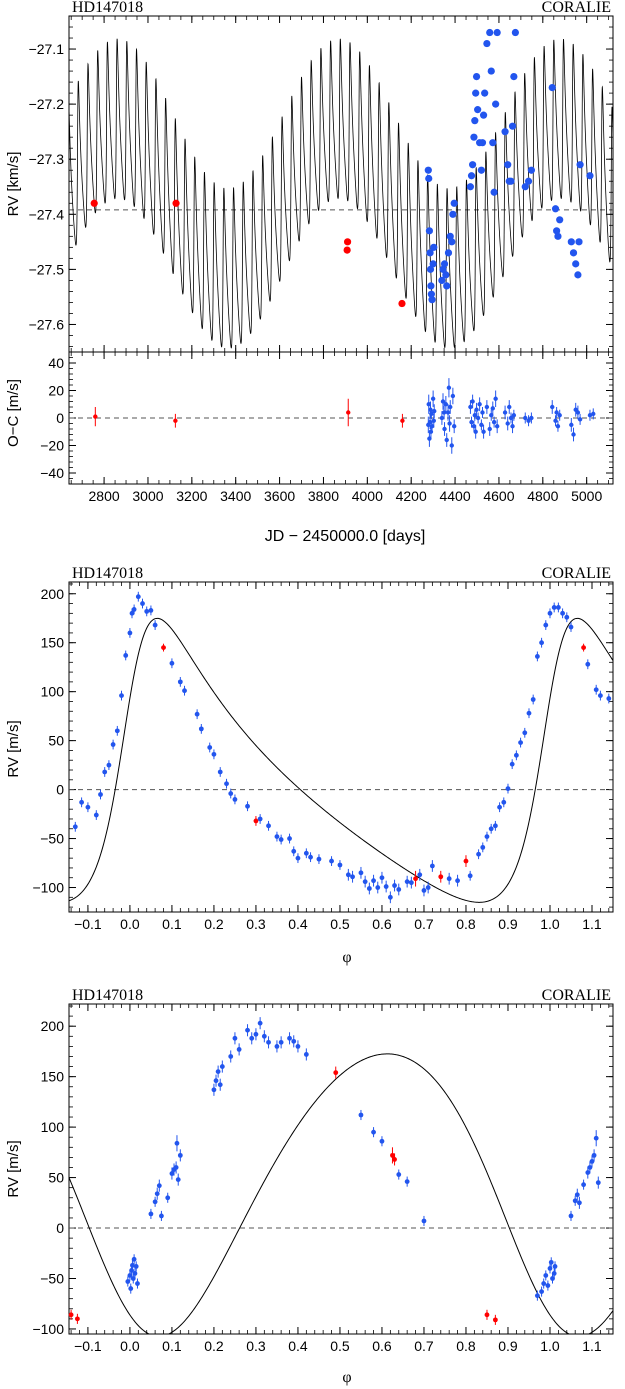 The width and height of the screenshot is (625, 1389). What do you see at coordinates (56, 741) in the screenshot?
I see `y-tick-label: 50` at bounding box center [56, 741].